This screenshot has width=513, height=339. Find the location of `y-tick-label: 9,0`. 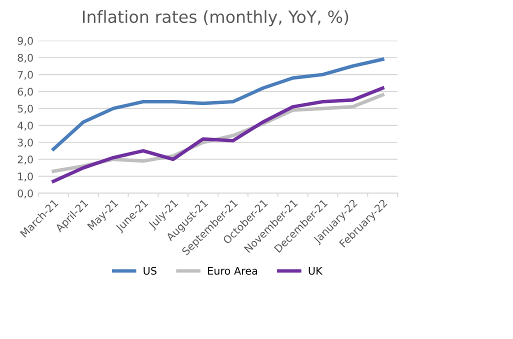

y-tick-label: 9,0 is located at coordinates (25, 41).